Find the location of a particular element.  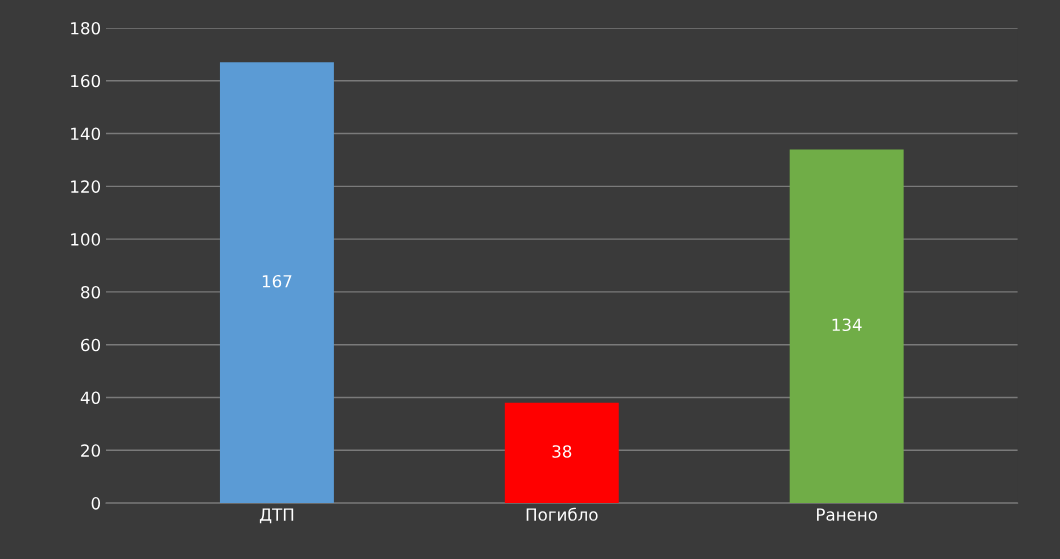

y-tick-label: 40 is located at coordinates (90, 398).